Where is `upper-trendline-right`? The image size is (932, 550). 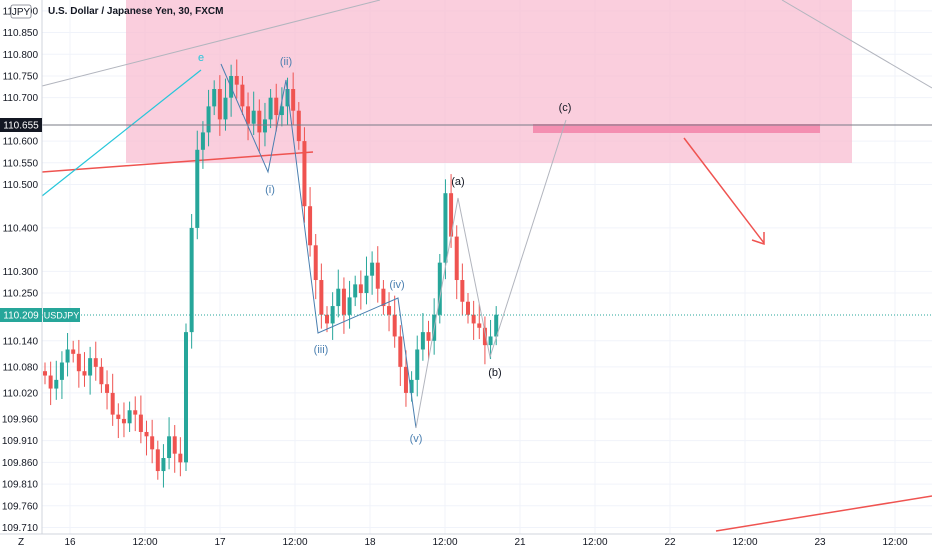
upper-trendline-right is located at coordinates (856, 44).